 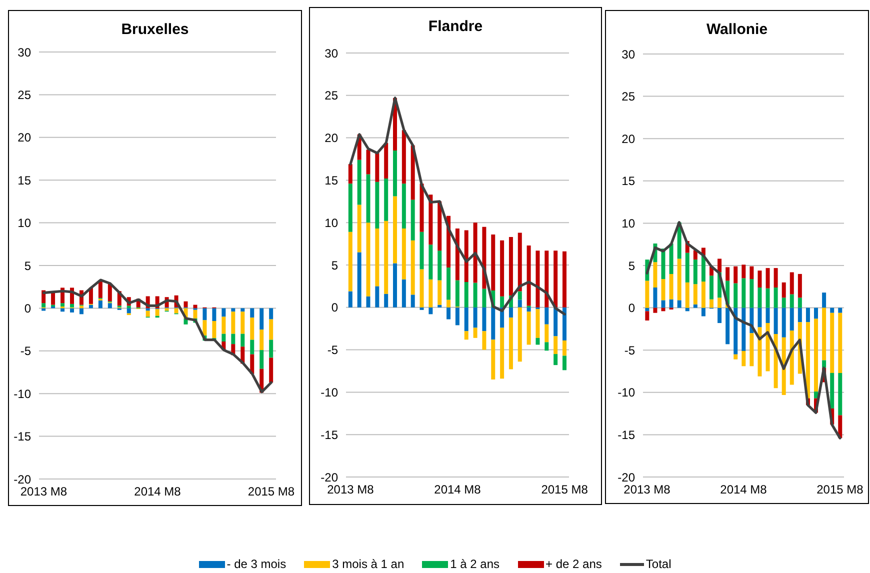 I want to click on legend-label: 3 mois à 1 an, so click(x=368, y=564).